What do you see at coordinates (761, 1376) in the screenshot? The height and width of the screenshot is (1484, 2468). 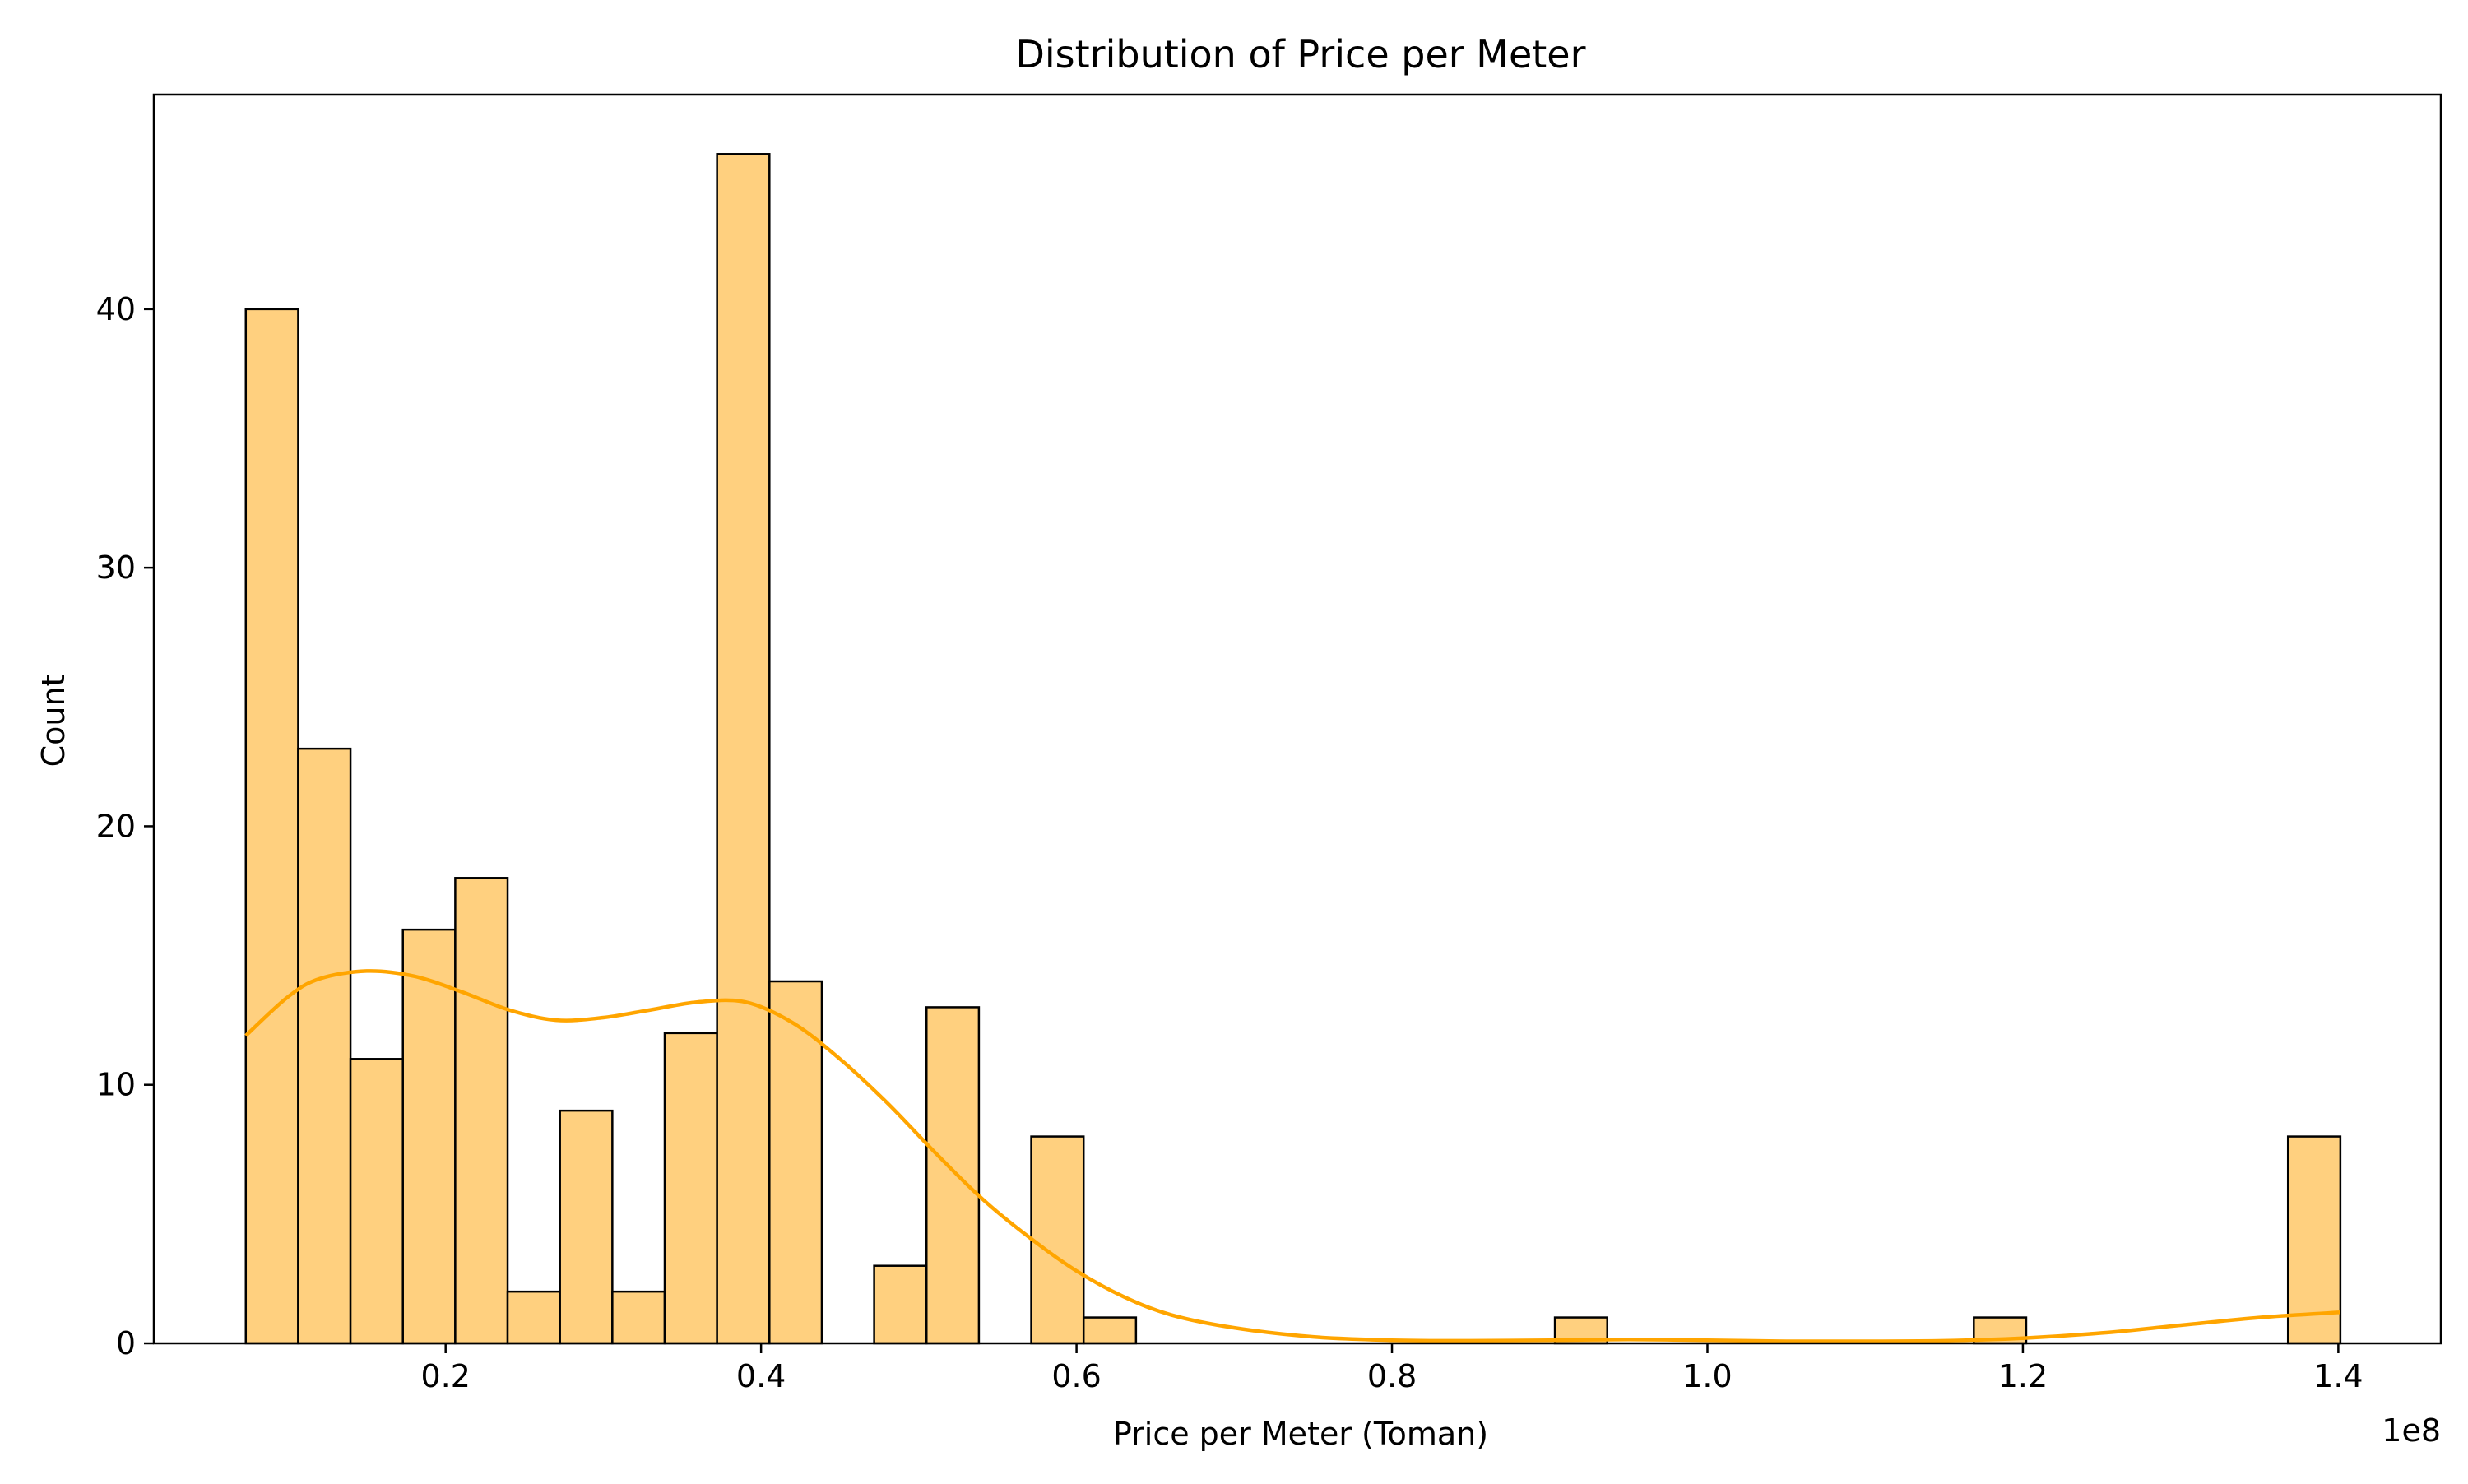 I see `x-tick-label: 0.4` at bounding box center [761, 1376].